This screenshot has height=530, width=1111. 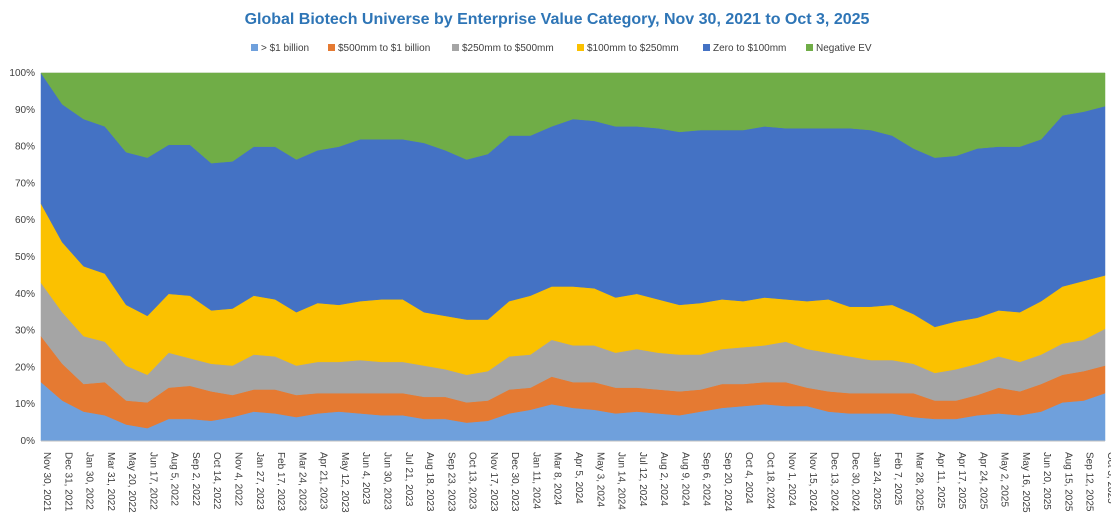 I want to click on y-tick-label: 40%, so click(x=25, y=294).